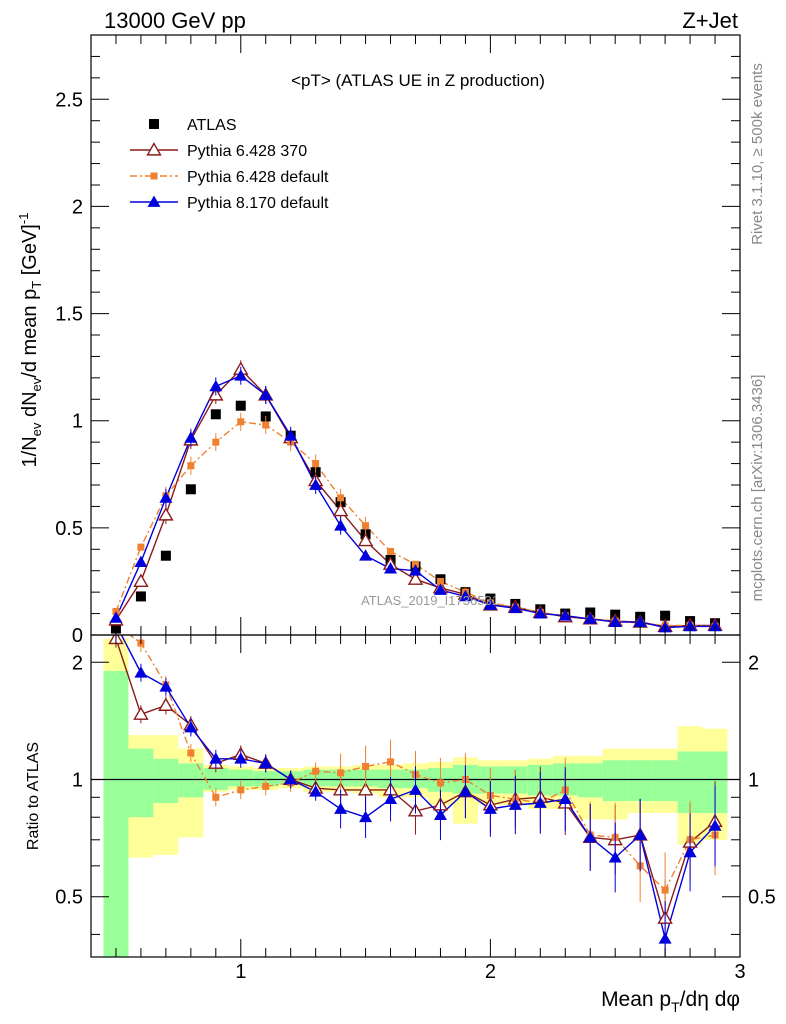 Image resolution: width=786 pixels, height=1024 pixels. I want to click on legend-label-pythia-6-428-default: Pythia 6.428 default, so click(258, 177).